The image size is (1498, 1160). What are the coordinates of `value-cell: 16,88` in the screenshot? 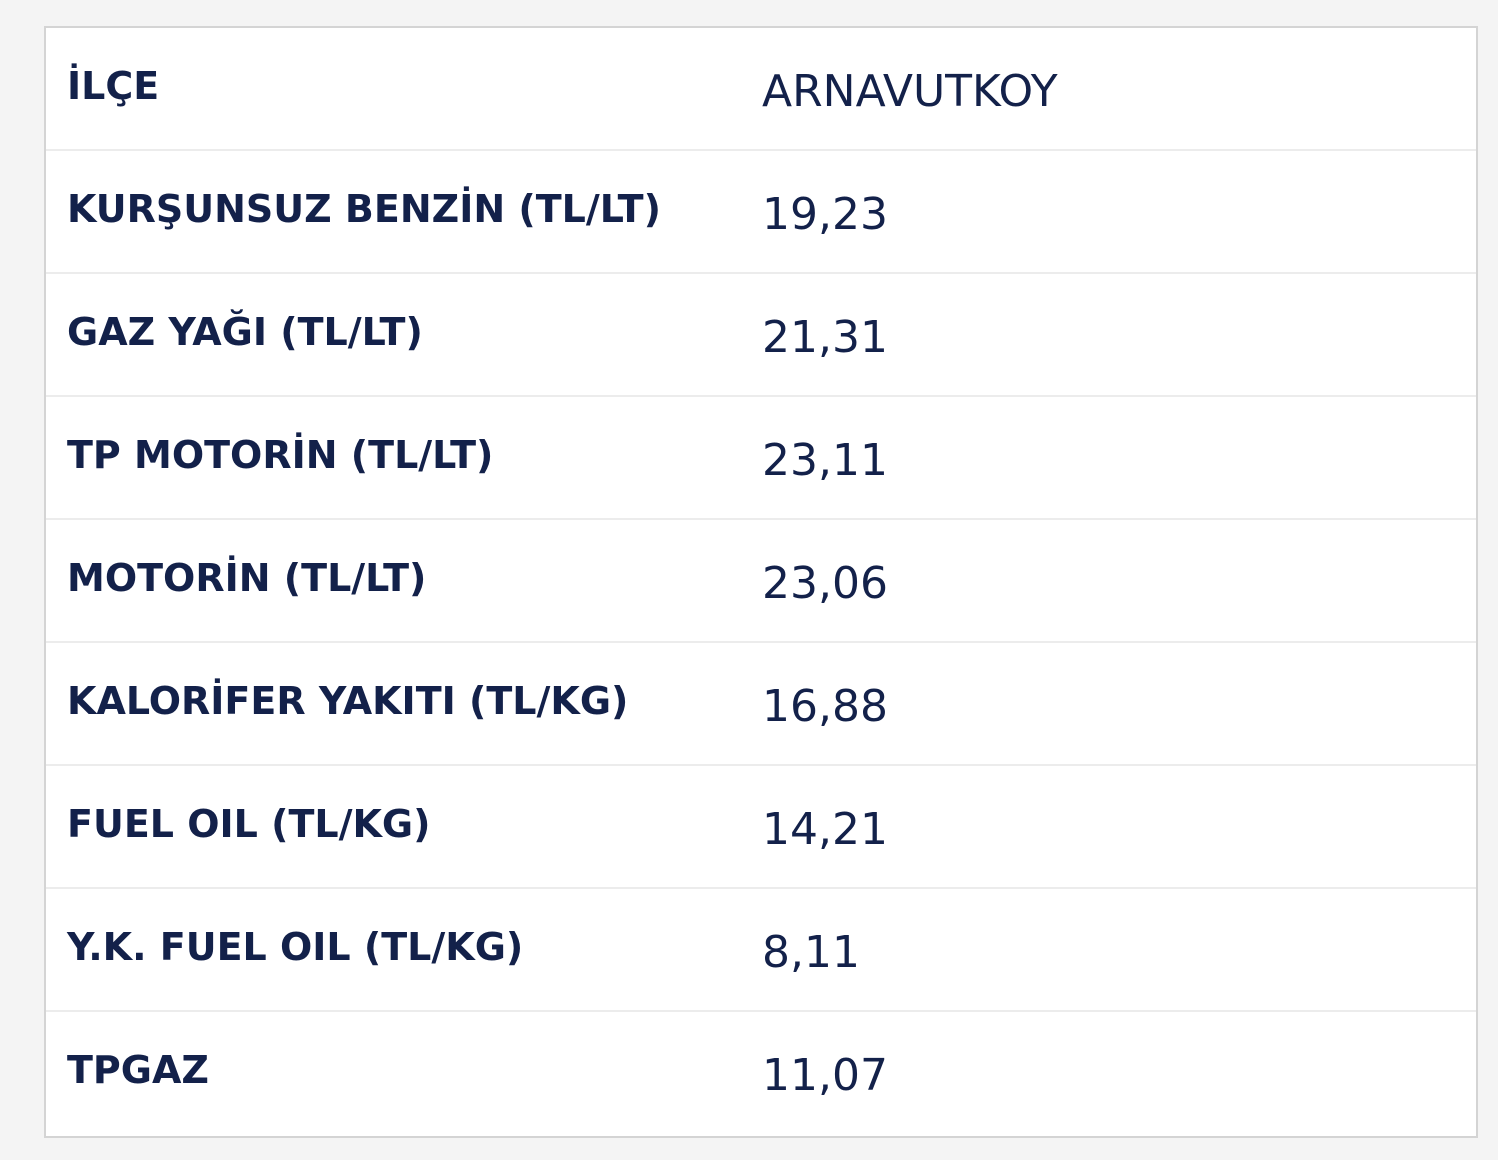 It's located at (825, 706).